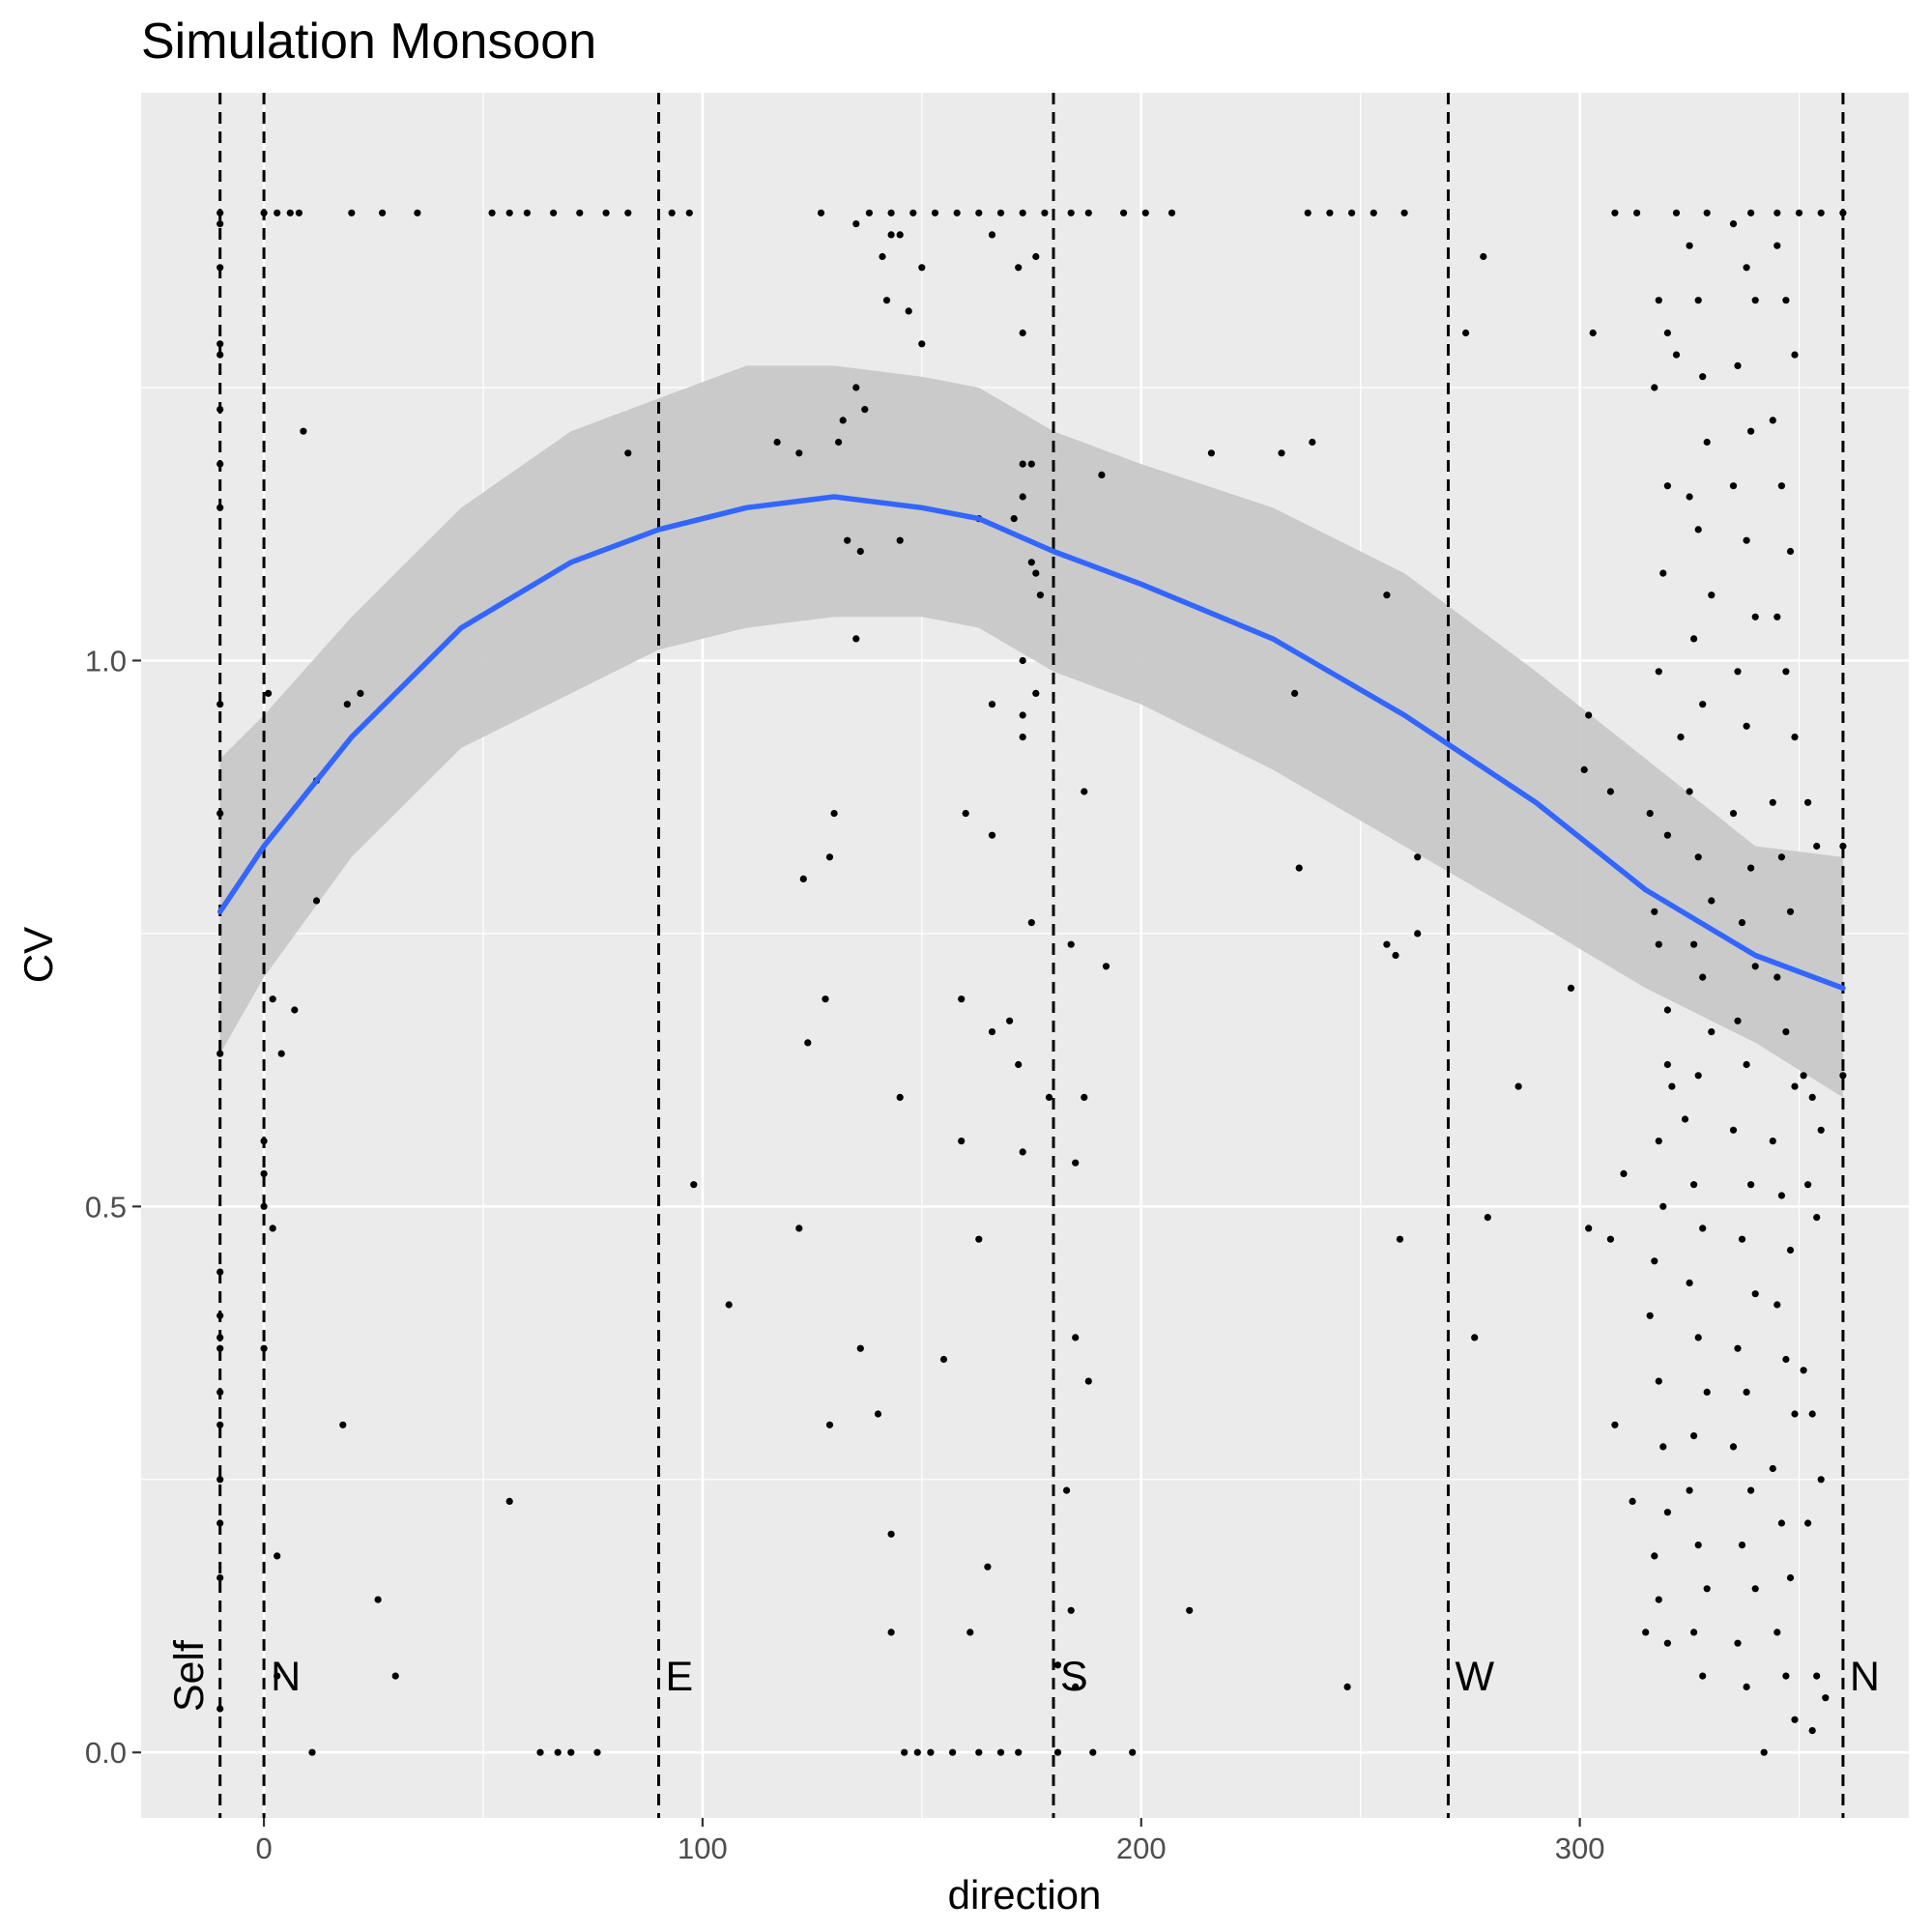  Describe the element at coordinates (286, 1677) in the screenshot. I see `reference-label: N` at that location.